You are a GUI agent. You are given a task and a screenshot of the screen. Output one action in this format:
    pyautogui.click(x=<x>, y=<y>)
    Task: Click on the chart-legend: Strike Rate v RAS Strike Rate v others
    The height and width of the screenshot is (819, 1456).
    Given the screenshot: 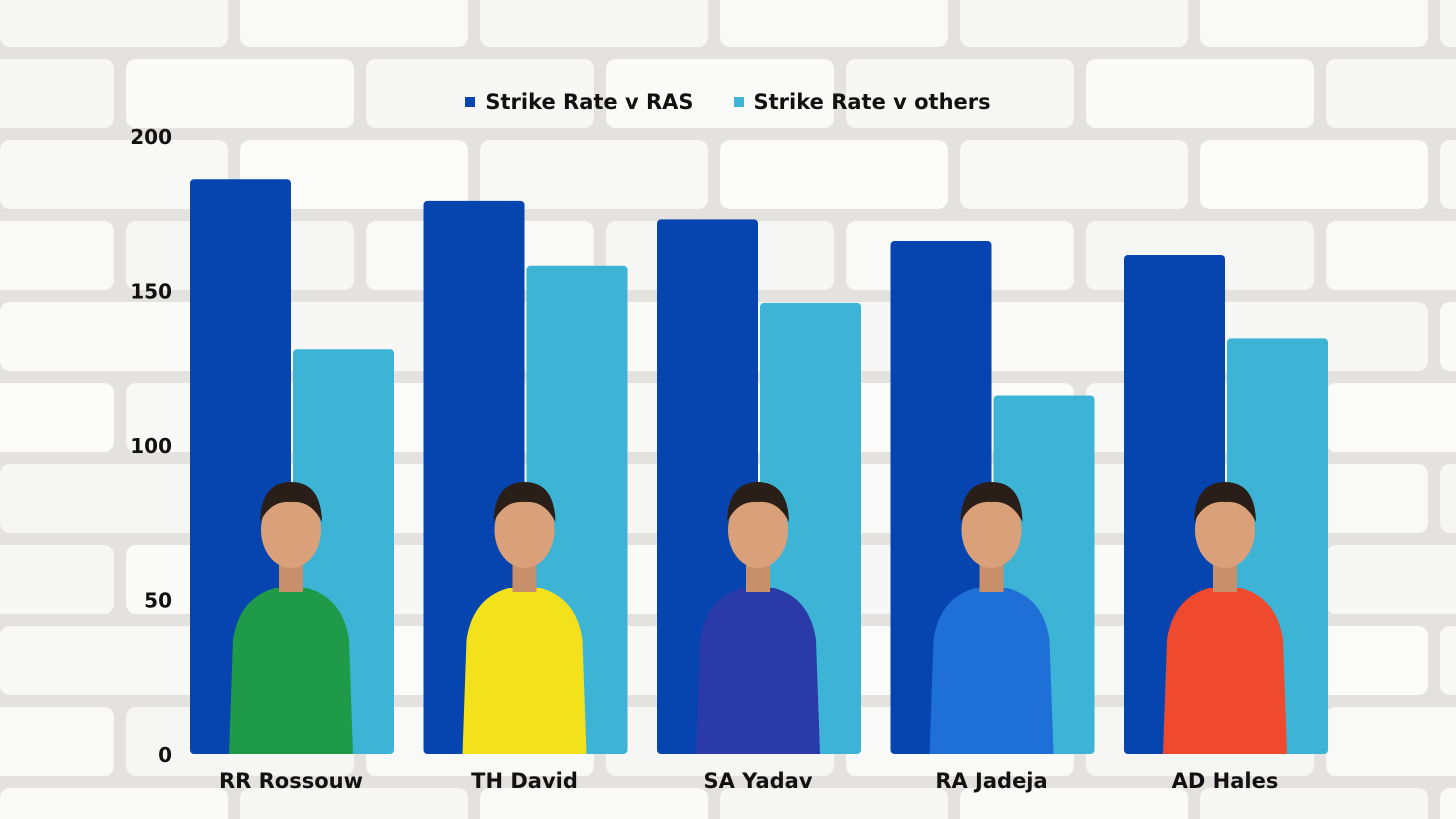 What is the action you would take?
    pyautogui.click(x=728, y=102)
    